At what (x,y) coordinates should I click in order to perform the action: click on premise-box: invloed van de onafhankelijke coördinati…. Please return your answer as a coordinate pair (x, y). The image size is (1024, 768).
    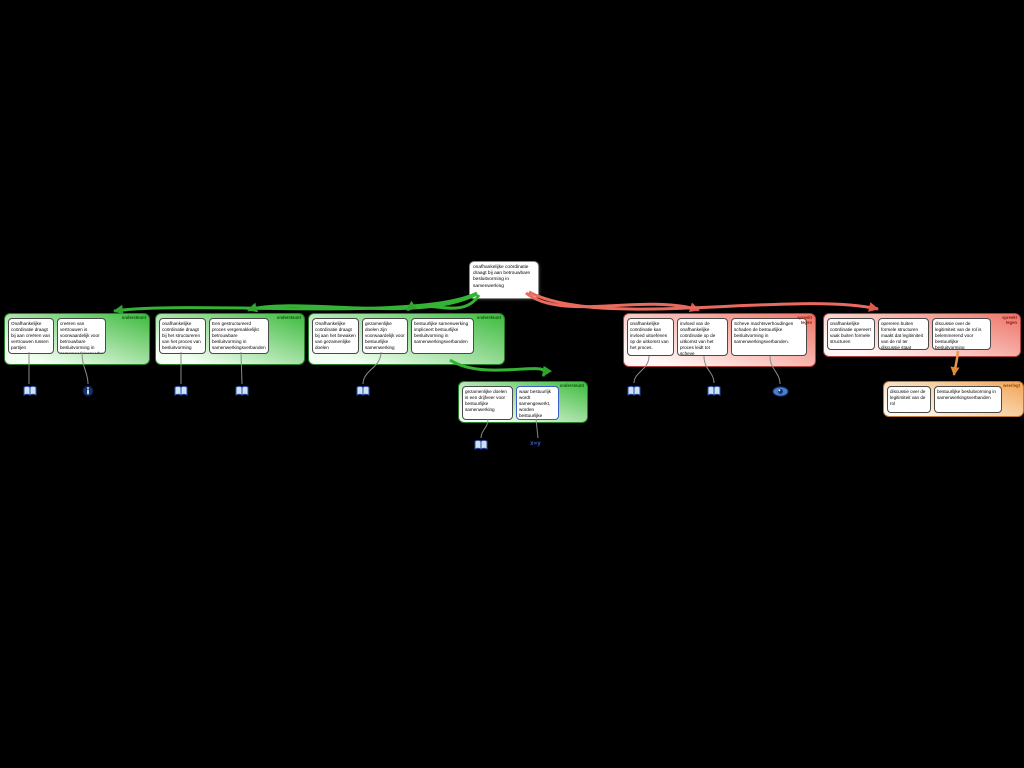
    Looking at the image, I should click on (702, 337).